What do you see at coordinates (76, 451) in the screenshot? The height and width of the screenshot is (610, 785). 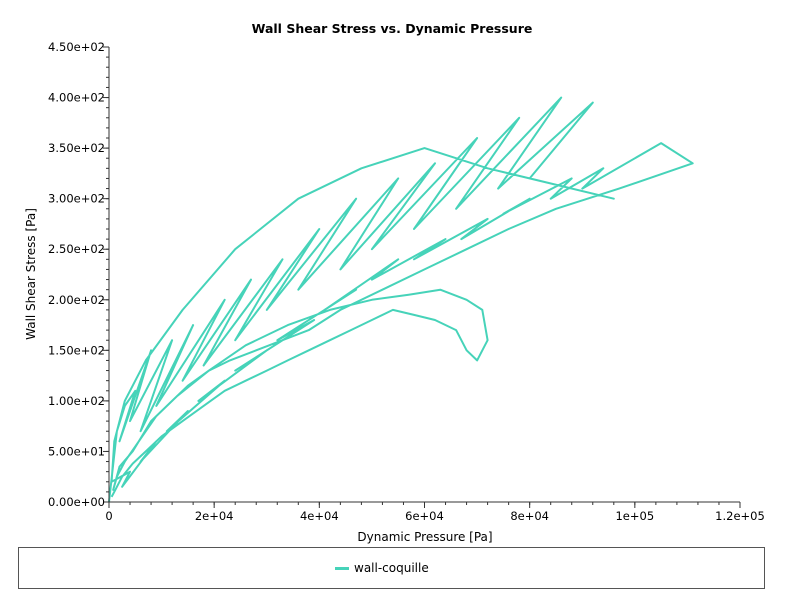 I see `y-tick-label: 5.00e+01` at bounding box center [76, 451].